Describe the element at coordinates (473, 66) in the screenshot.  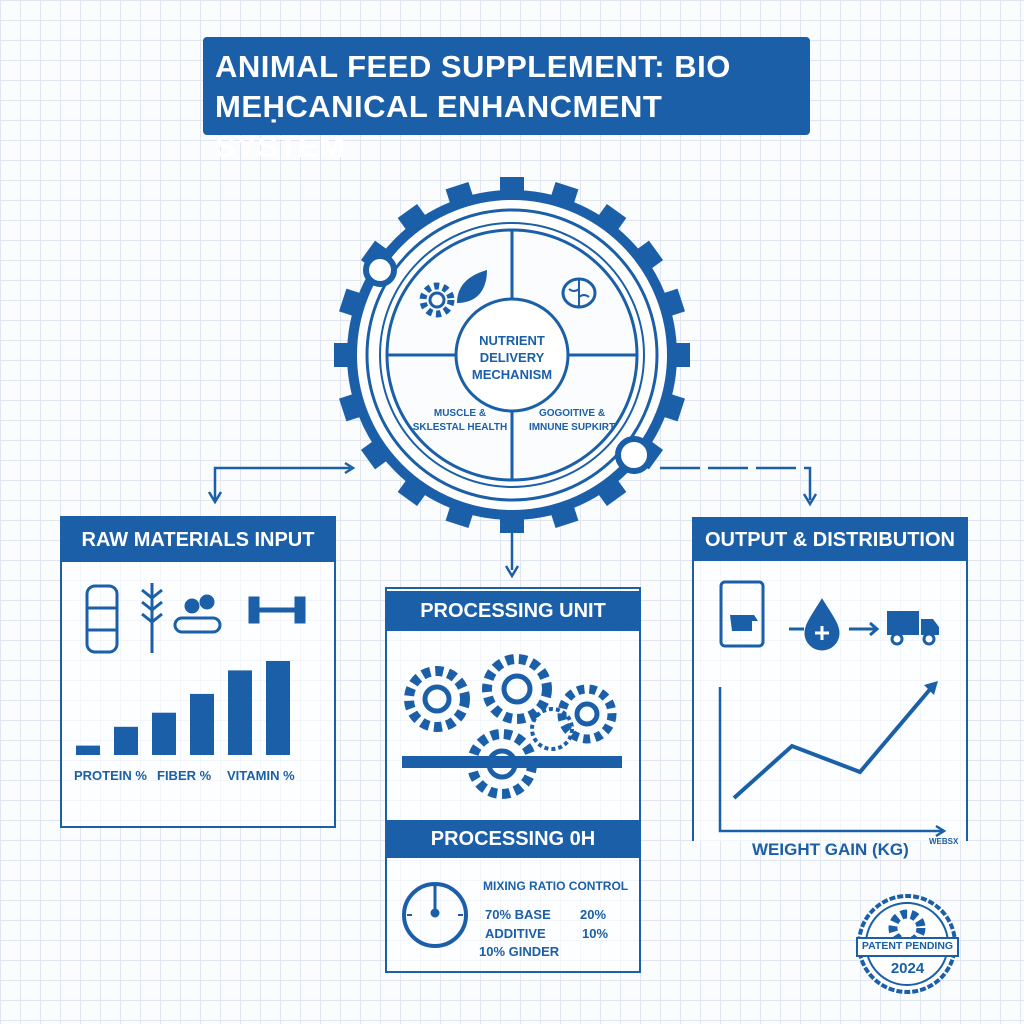
I see `title-line-1: ANIMAL FEED SUPPLEMENT: BIO` at that location.